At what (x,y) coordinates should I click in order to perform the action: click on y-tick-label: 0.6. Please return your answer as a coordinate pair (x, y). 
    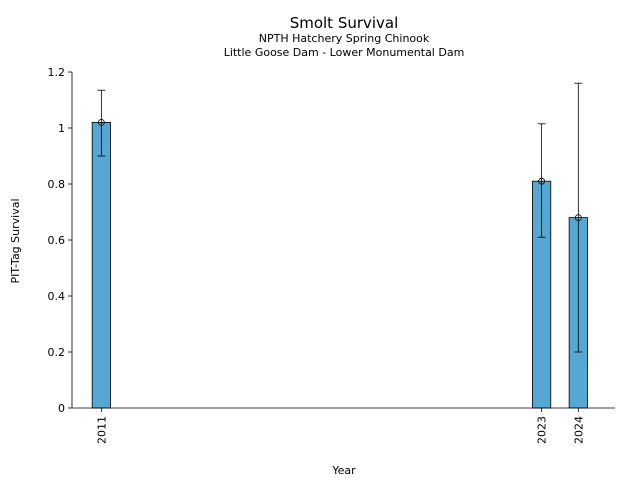
    Looking at the image, I should click on (57, 240).